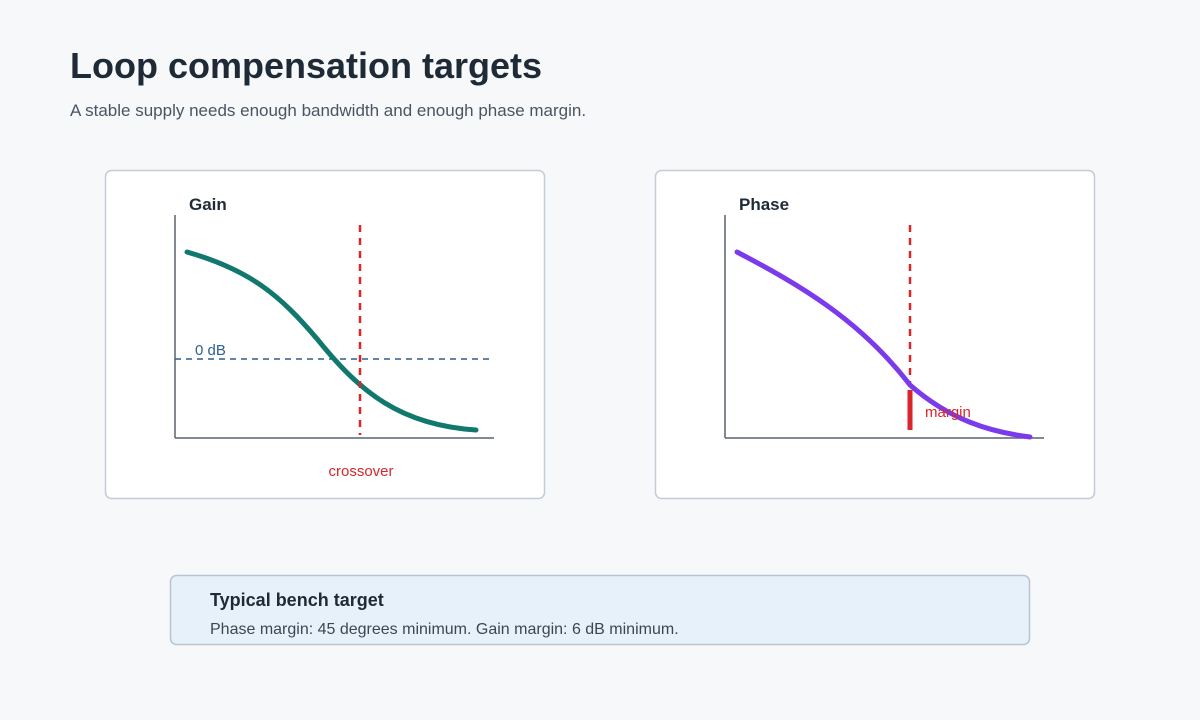 The height and width of the screenshot is (720, 1200). I want to click on gain-curve, so click(331, 341).